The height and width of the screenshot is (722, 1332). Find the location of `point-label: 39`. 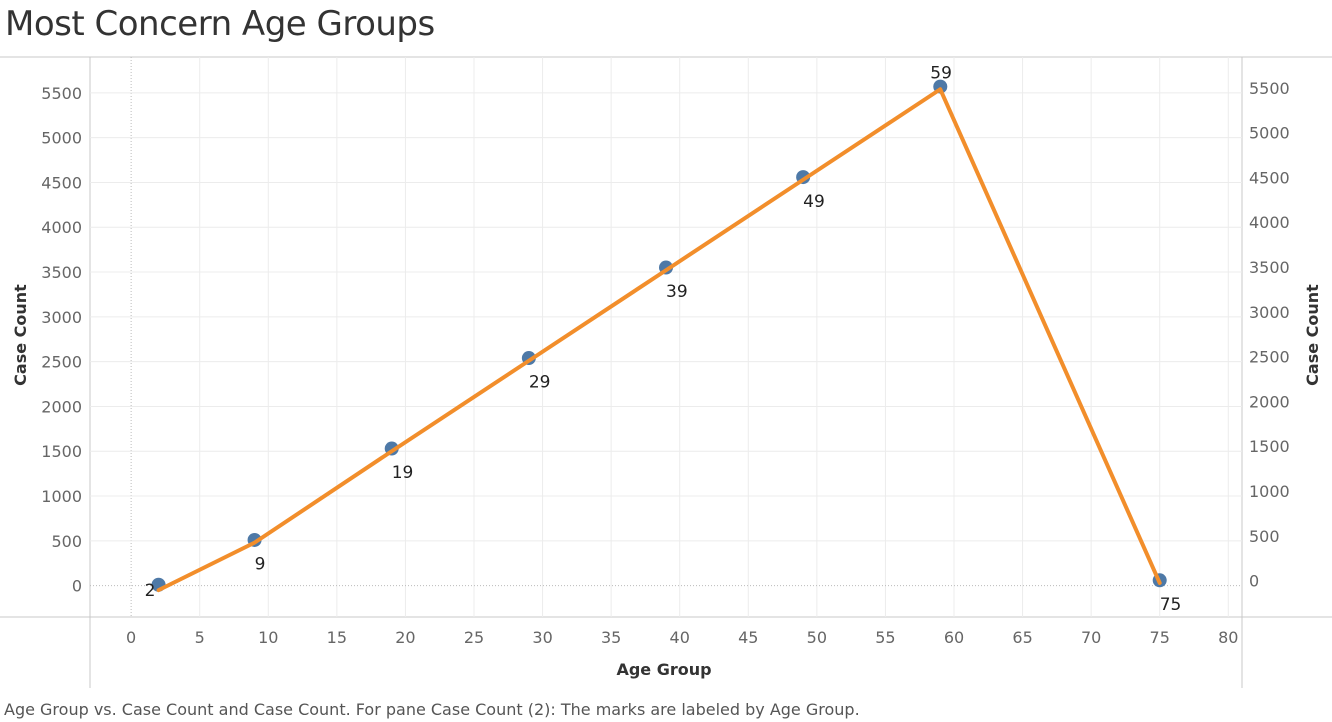

point-label: 39 is located at coordinates (677, 292).